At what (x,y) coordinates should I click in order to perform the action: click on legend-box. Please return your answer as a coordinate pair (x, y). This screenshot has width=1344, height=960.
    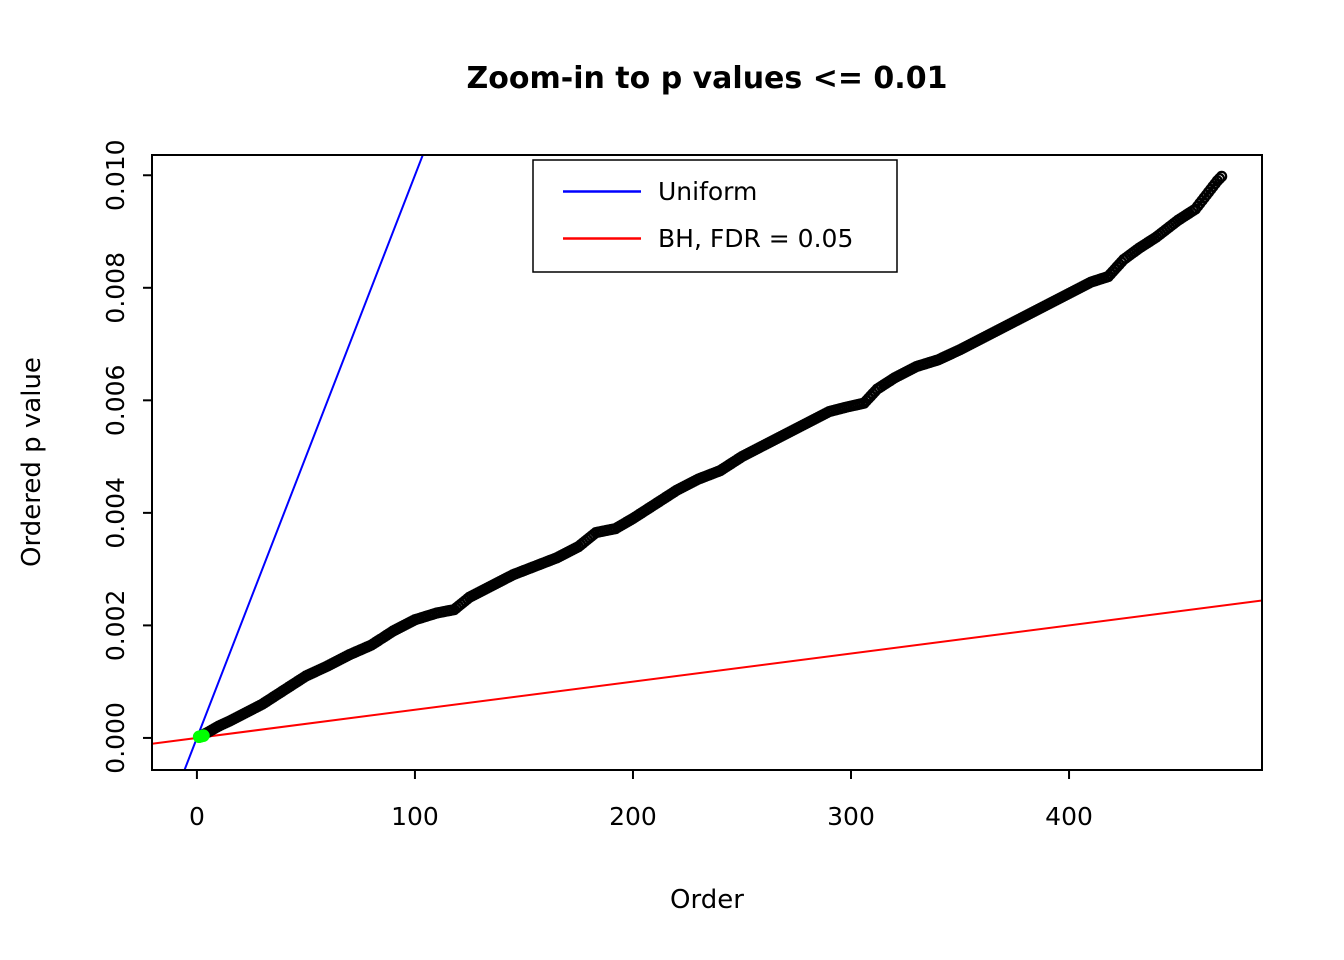
    Looking at the image, I should click on (715, 216).